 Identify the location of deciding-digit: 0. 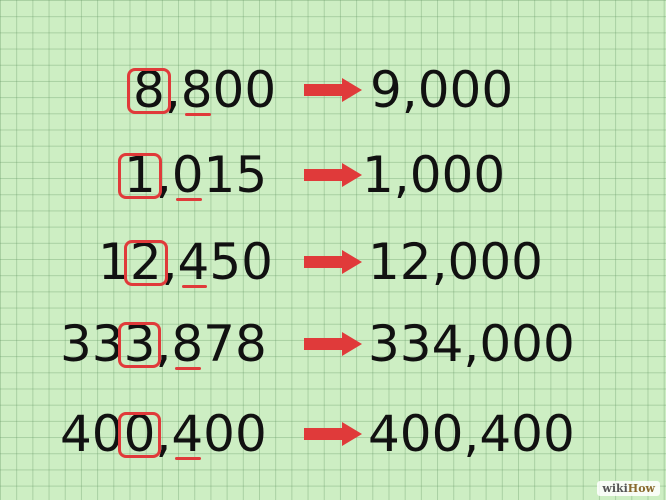
(187, 175).